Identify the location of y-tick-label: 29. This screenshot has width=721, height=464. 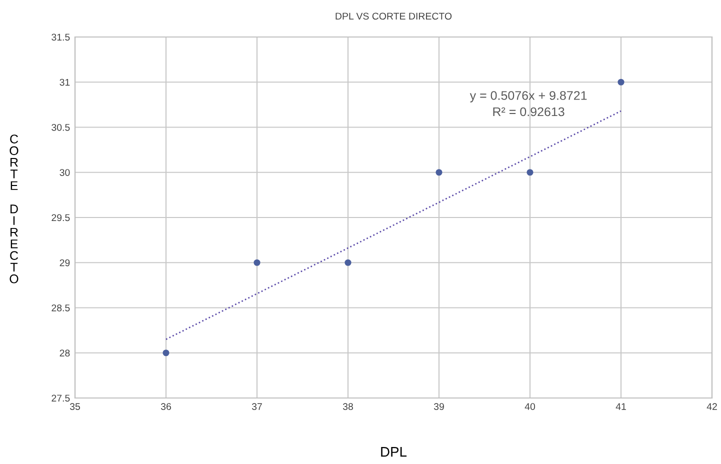
(65, 262).